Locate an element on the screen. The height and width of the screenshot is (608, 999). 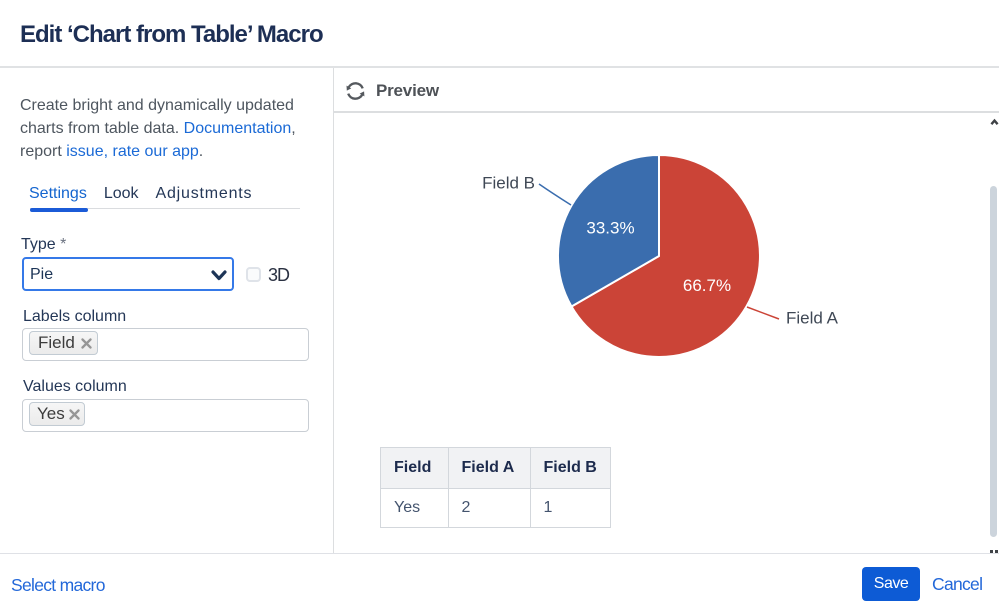
svg-text: Field A is located at coordinates (812, 318).